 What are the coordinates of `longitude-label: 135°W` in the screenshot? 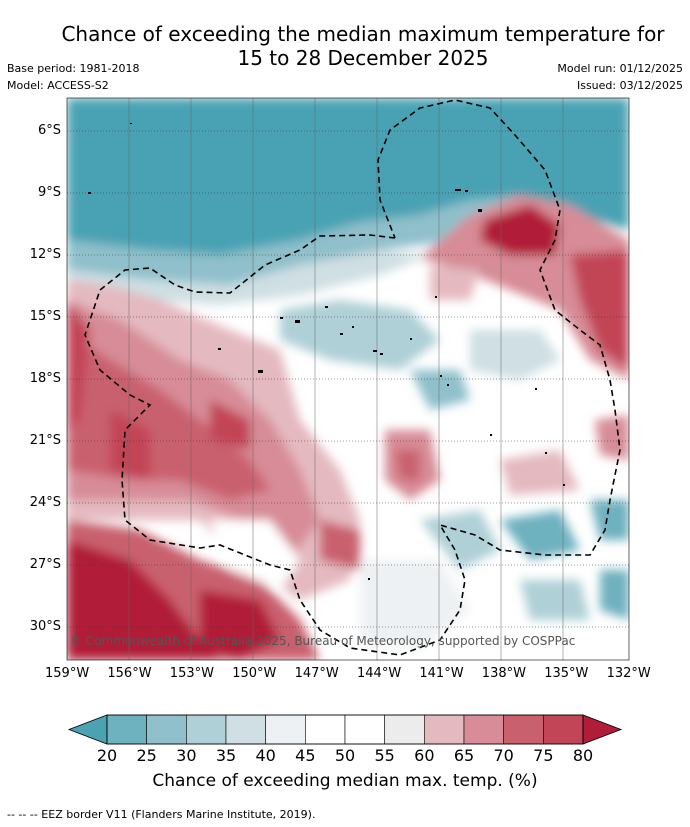 It's located at (566, 673).